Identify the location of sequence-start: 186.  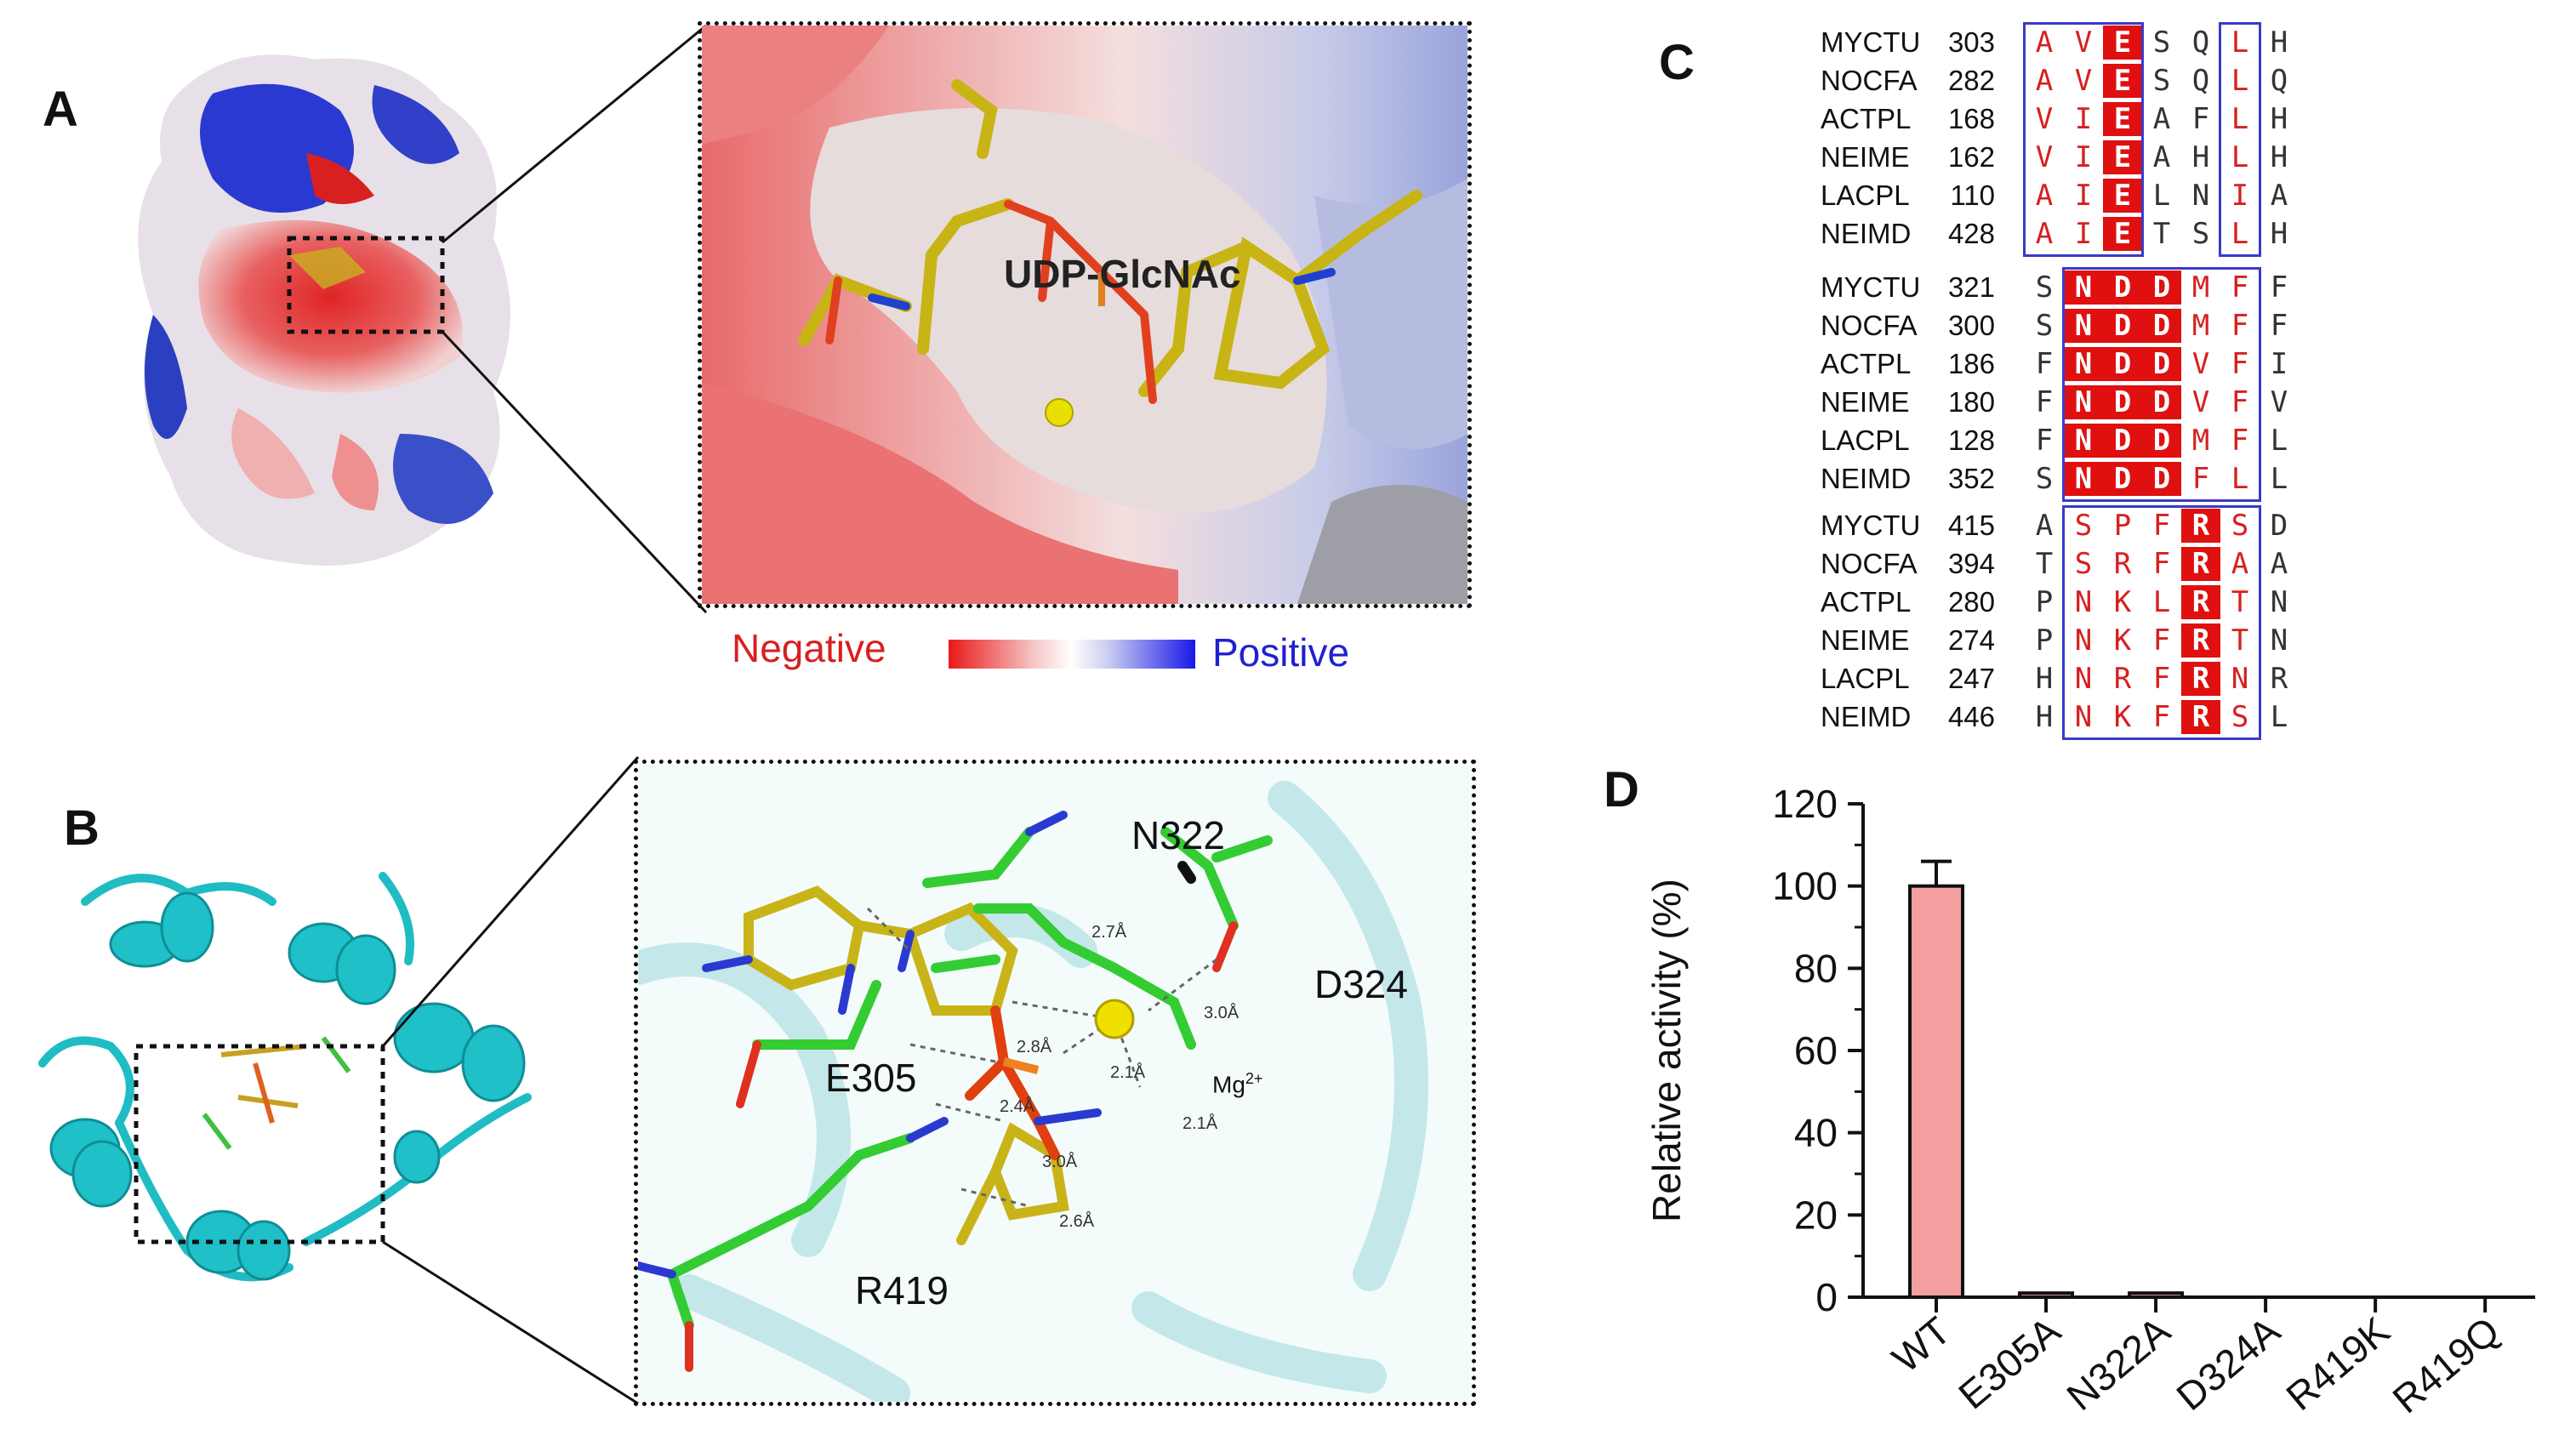
(1971, 363).